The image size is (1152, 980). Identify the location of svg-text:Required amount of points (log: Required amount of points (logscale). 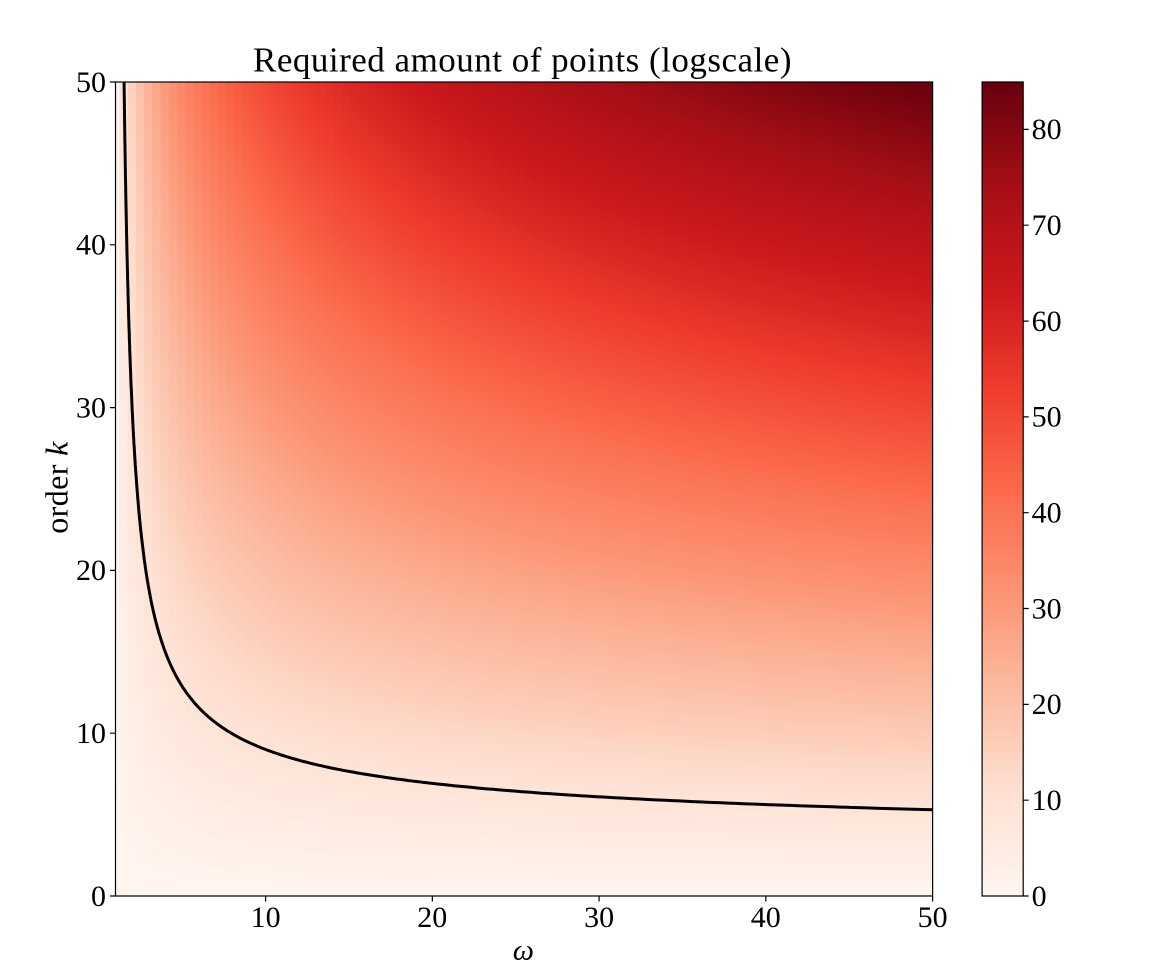
(522, 59).